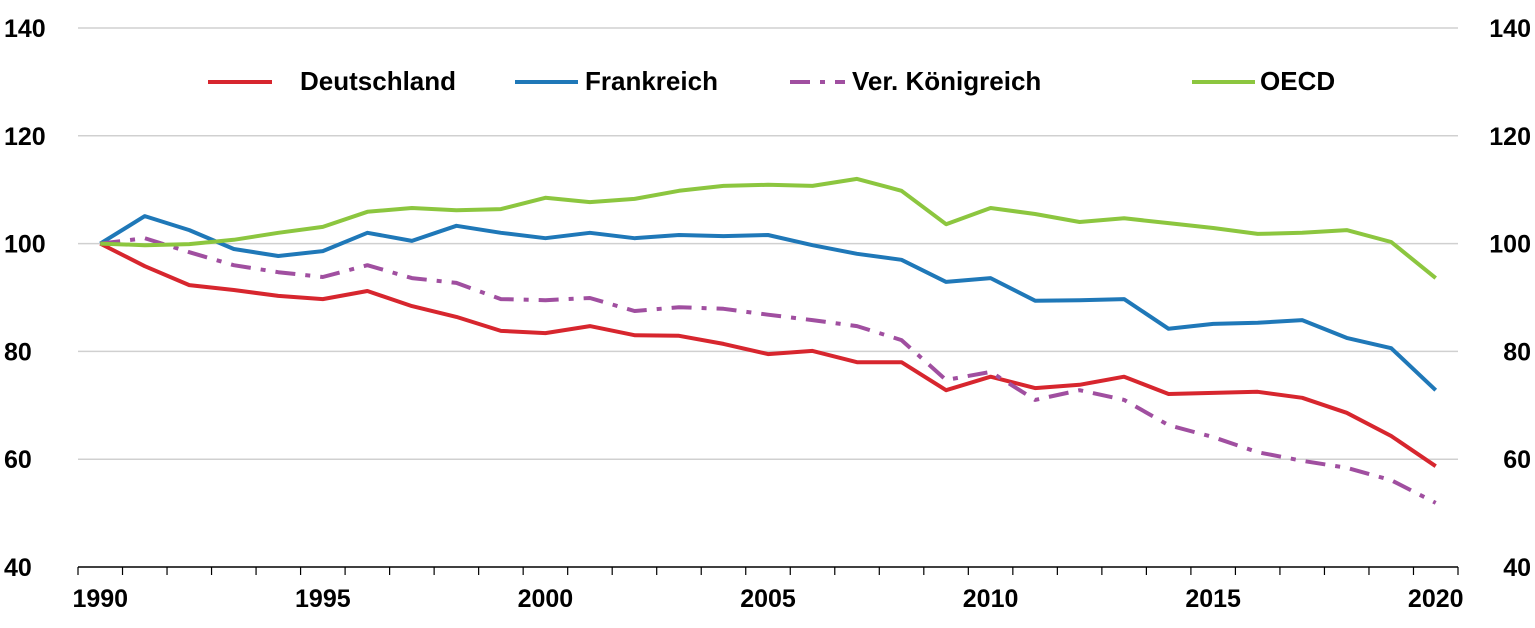 This screenshot has width=1535, height=628. Describe the element at coordinates (1517, 568) in the screenshot. I see `y-tick-label-right: 40` at that location.